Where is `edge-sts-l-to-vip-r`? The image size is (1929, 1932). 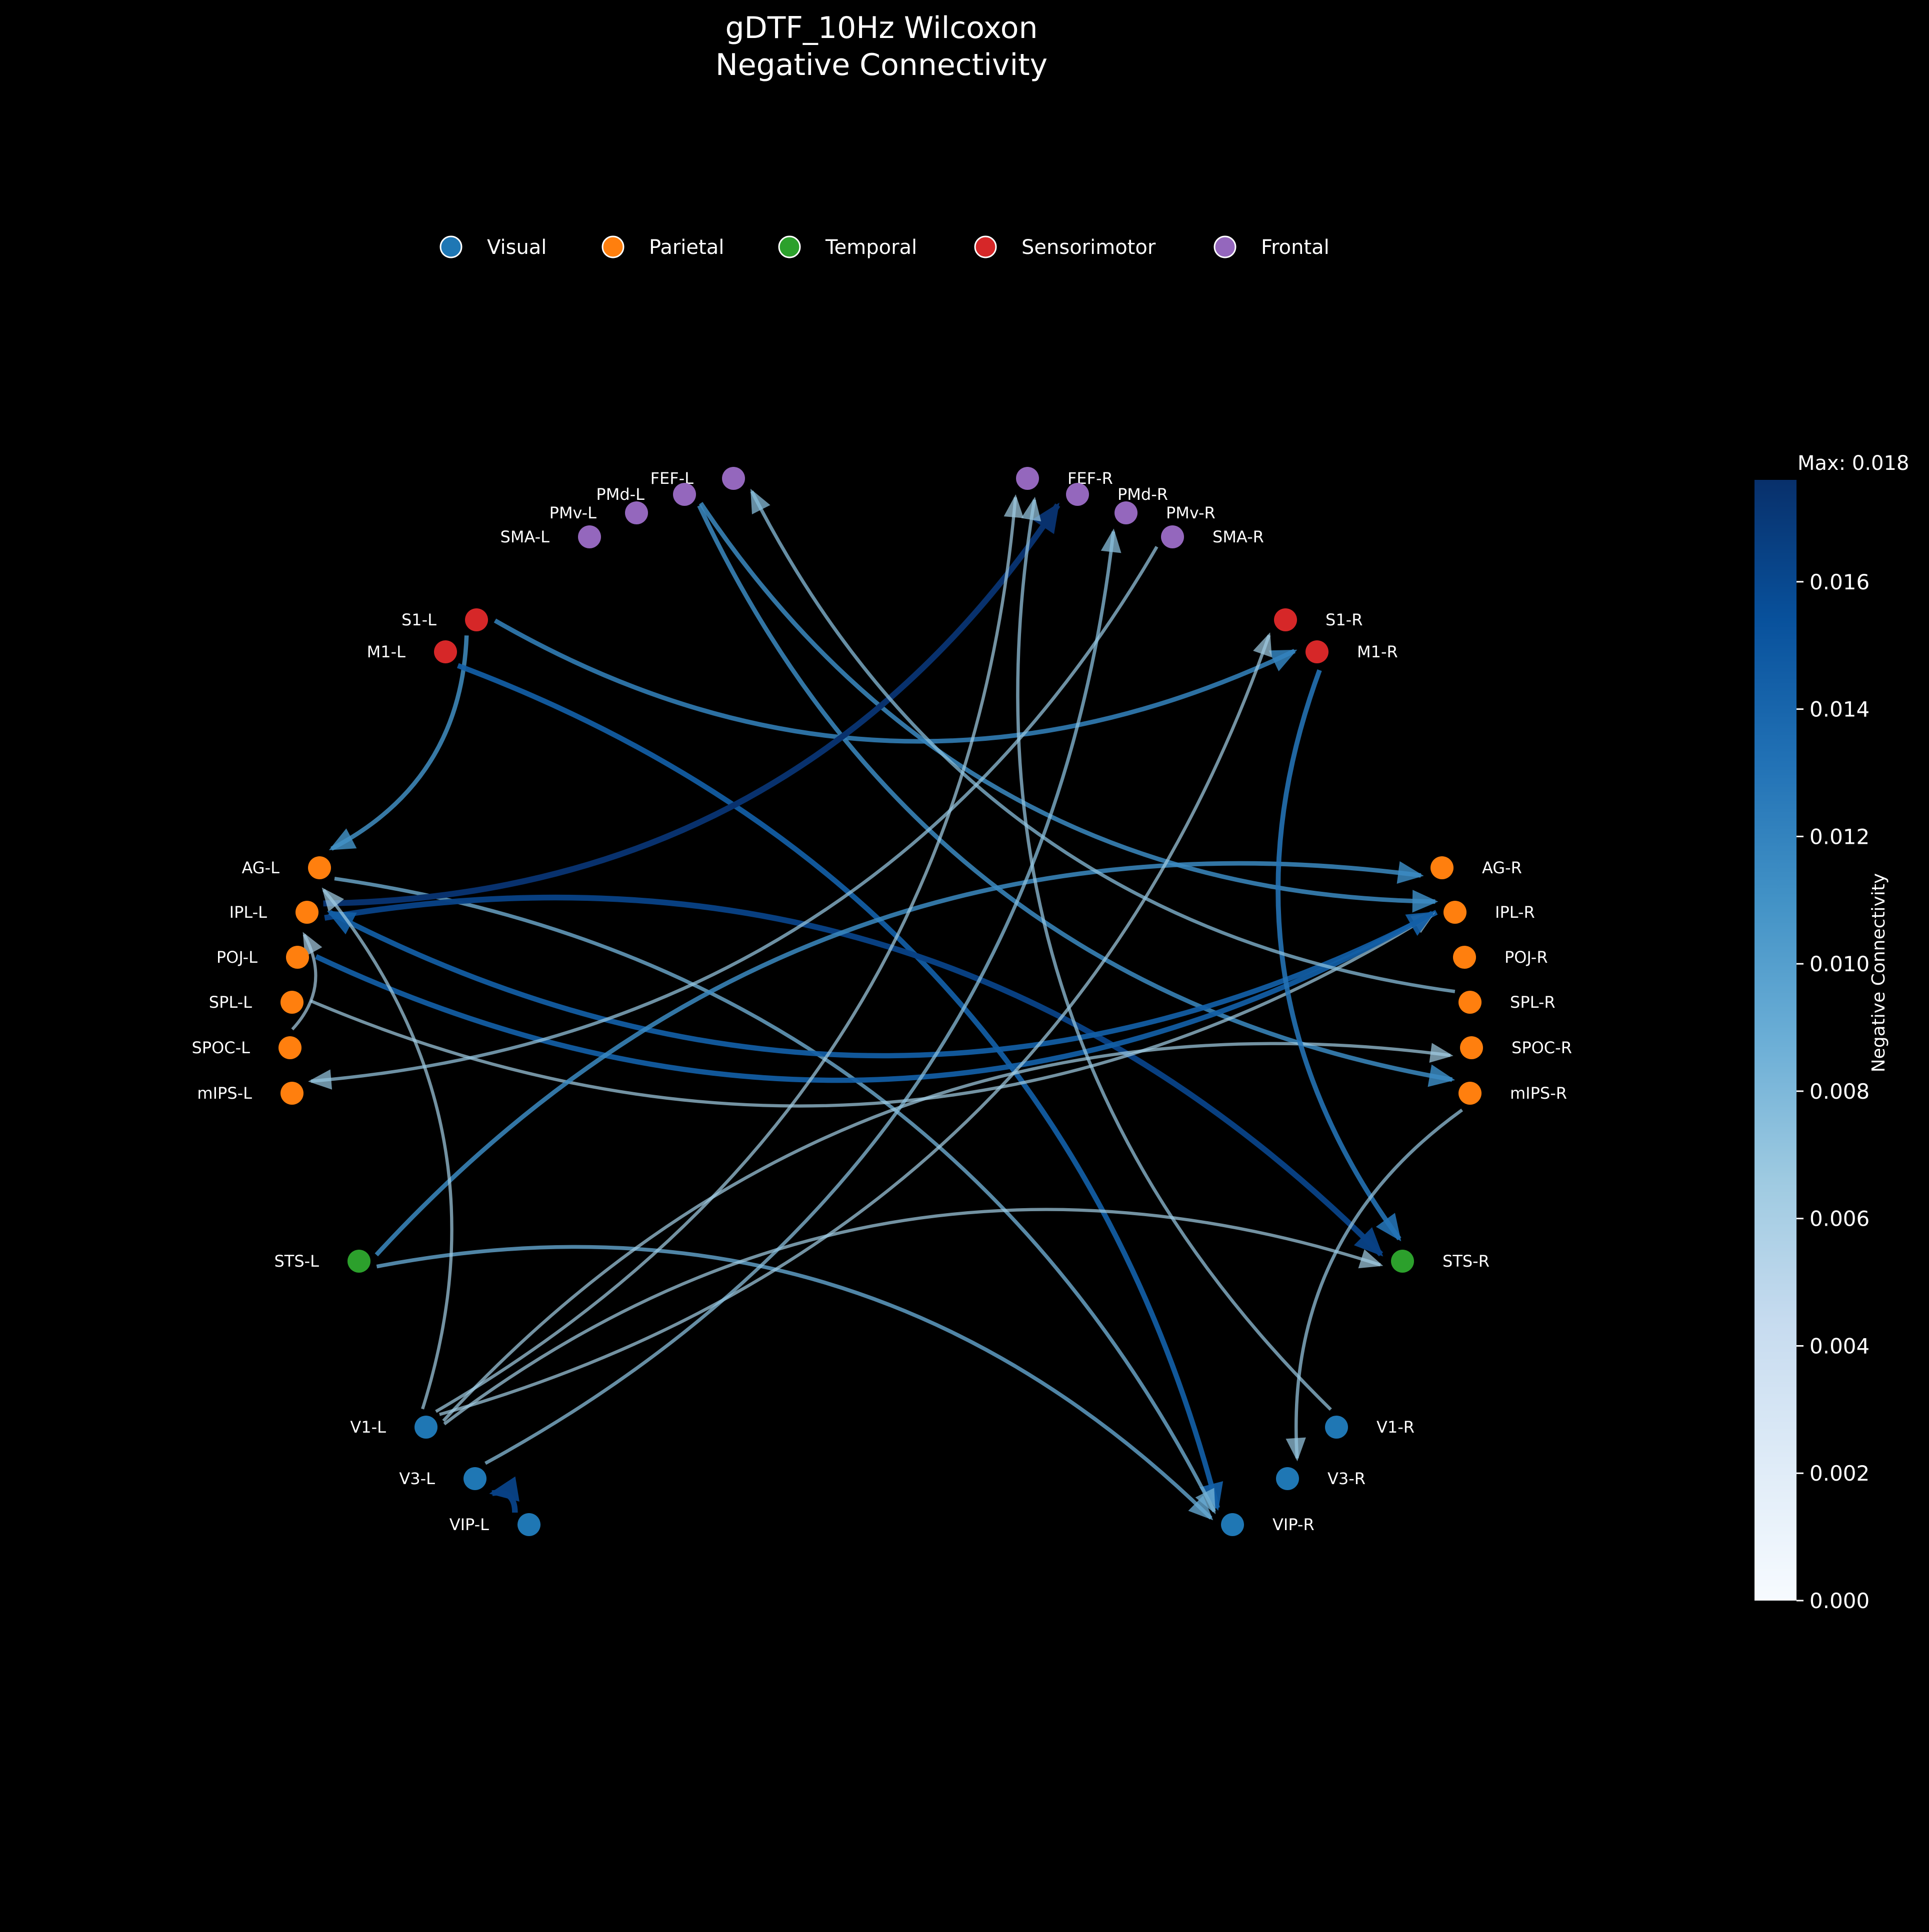
edge-sts-l-to-vip-r is located at coordinates (794, 1382).